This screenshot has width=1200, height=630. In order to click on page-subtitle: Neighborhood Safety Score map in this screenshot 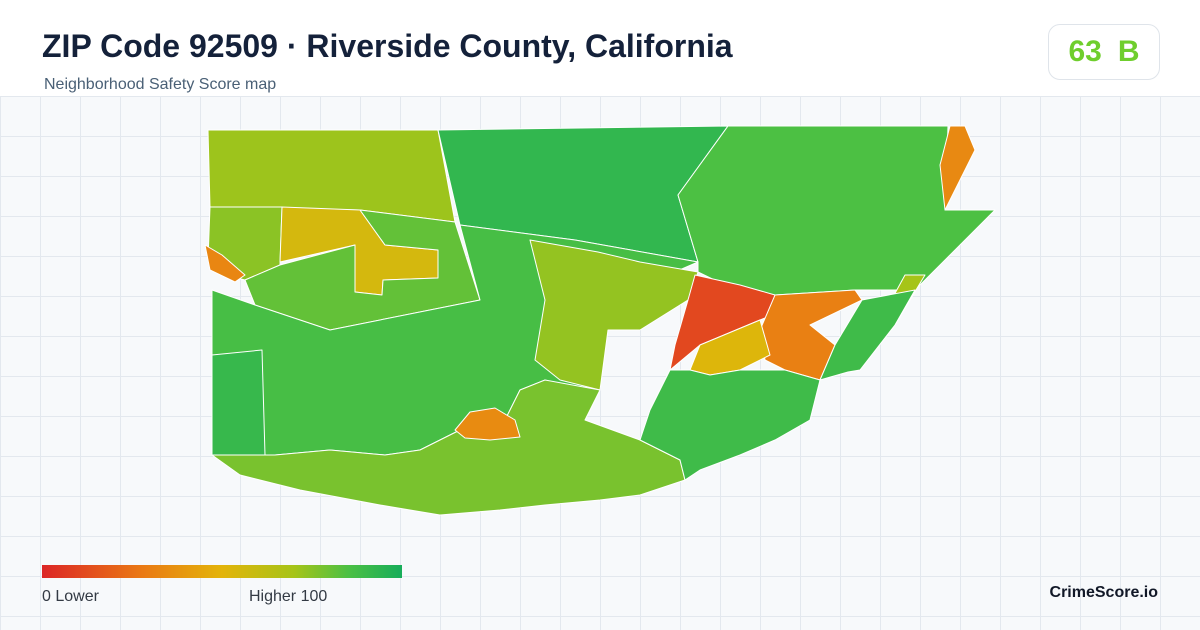, I will do `click(160, 84)`.